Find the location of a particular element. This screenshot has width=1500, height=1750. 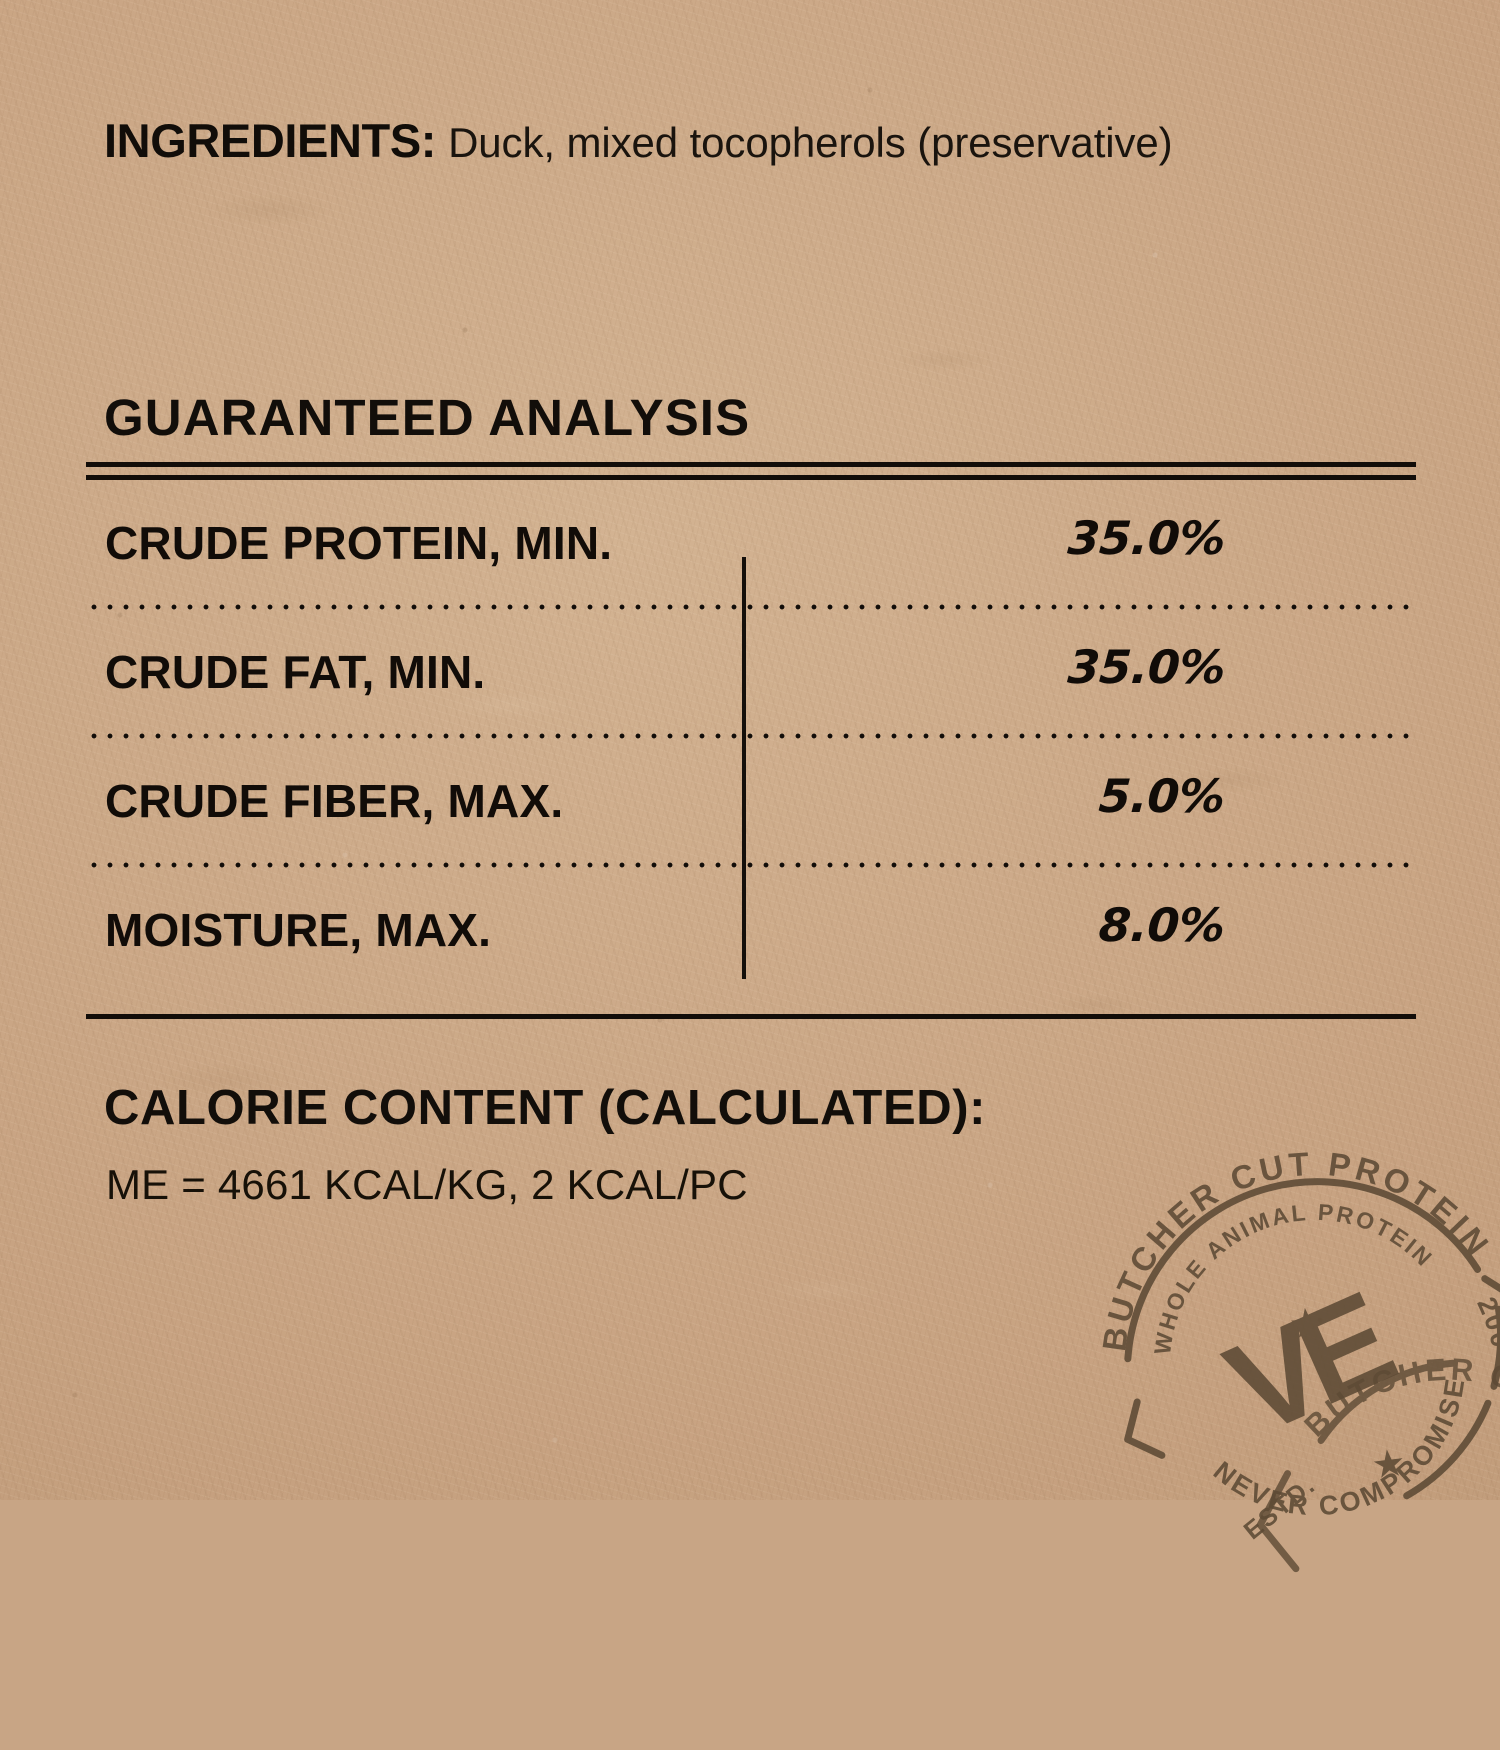

svg-text: NEVER COMPROMISE is located at coordinates (1342, 1453).